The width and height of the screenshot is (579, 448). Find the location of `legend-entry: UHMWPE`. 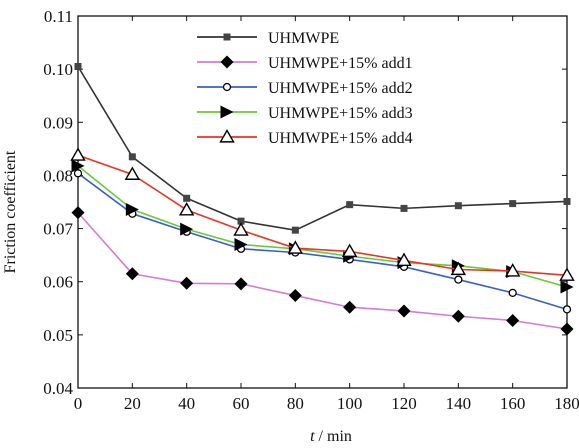

legend-entry: UHMWPE is located at coordinates (268, 38).